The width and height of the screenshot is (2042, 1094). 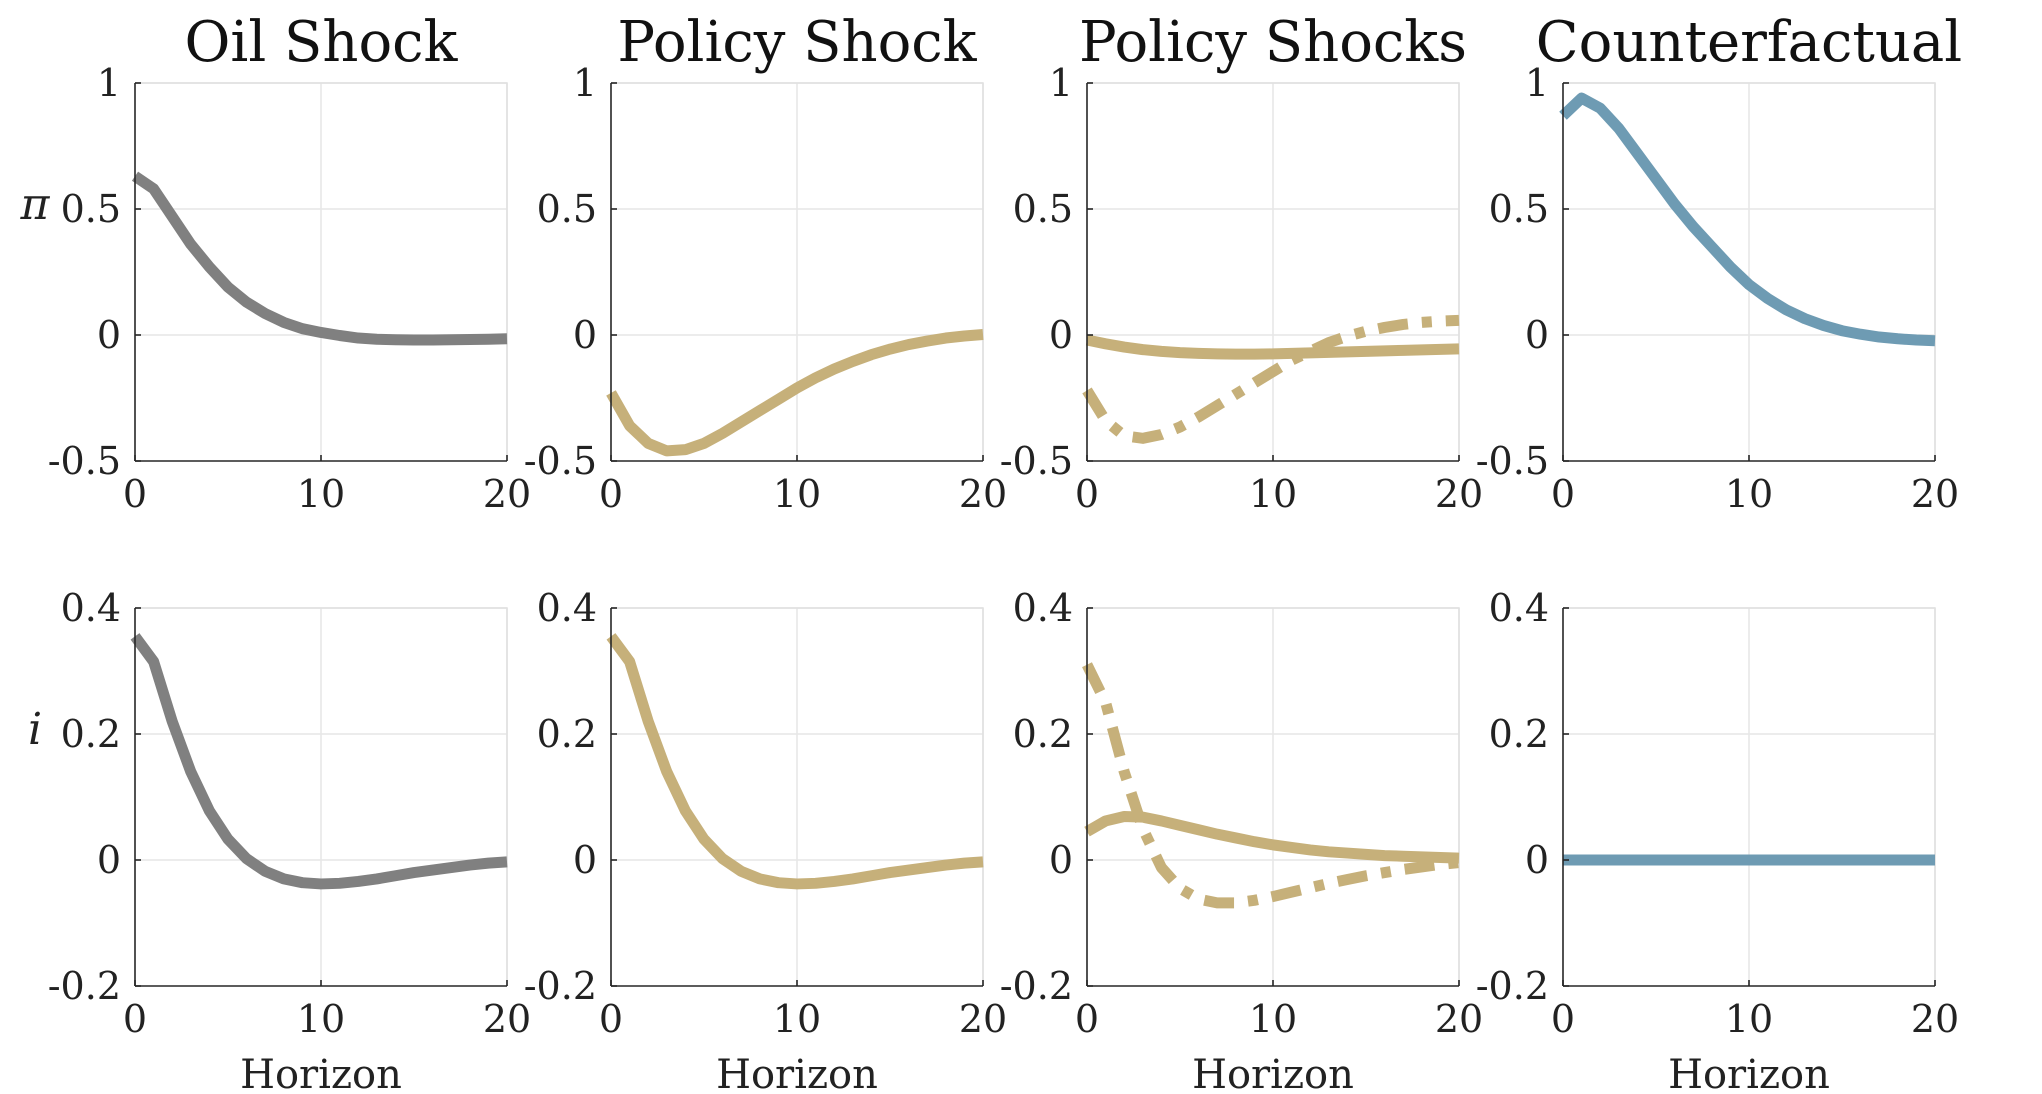 What do you see at coordinates (35, 729) in the screenshot?
I see `y-axis-label: i` at bounding box center [35, 729].